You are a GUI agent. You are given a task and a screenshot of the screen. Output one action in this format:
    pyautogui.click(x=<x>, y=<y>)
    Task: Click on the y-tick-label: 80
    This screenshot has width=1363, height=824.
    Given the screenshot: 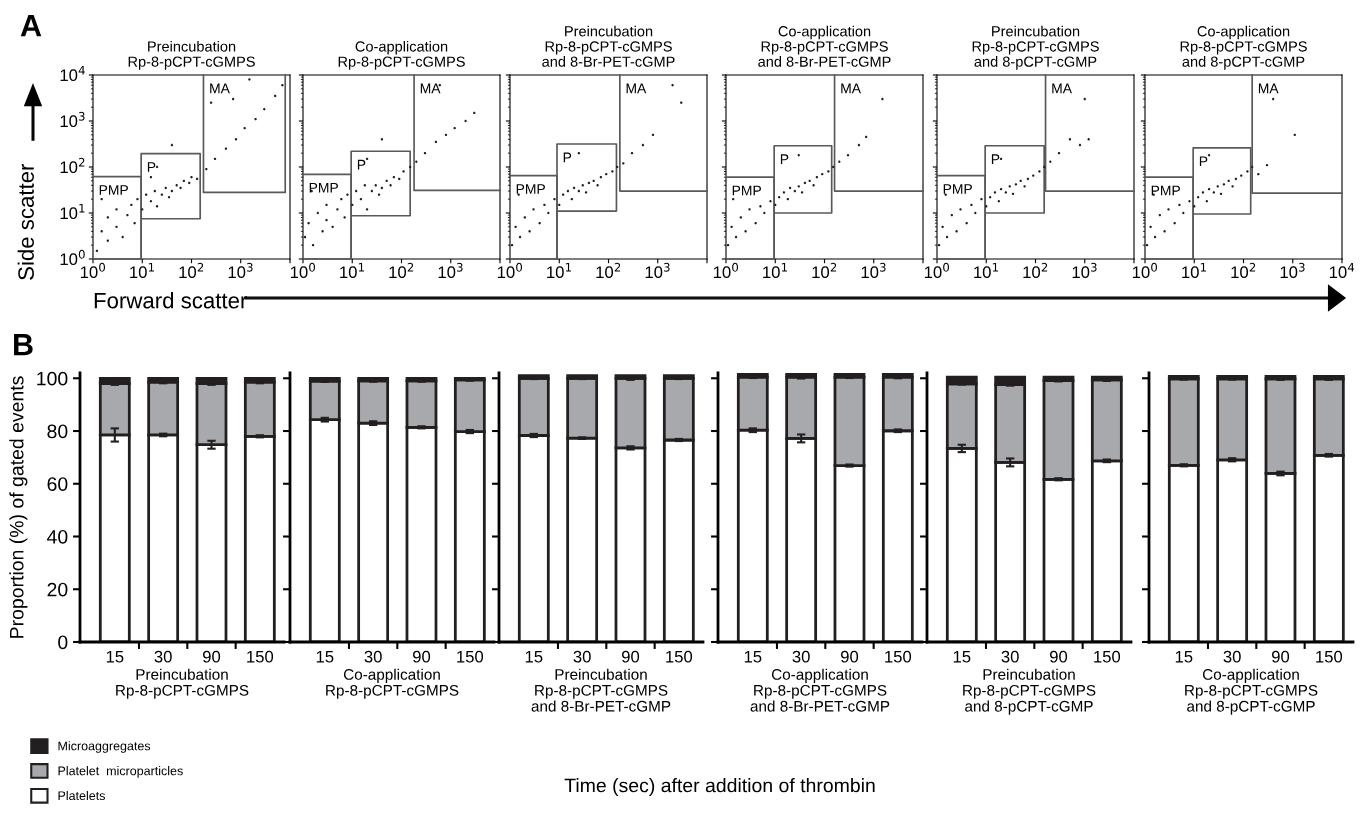 What is the action you would take?
    pyautogui.click(x=57, y=431)
    